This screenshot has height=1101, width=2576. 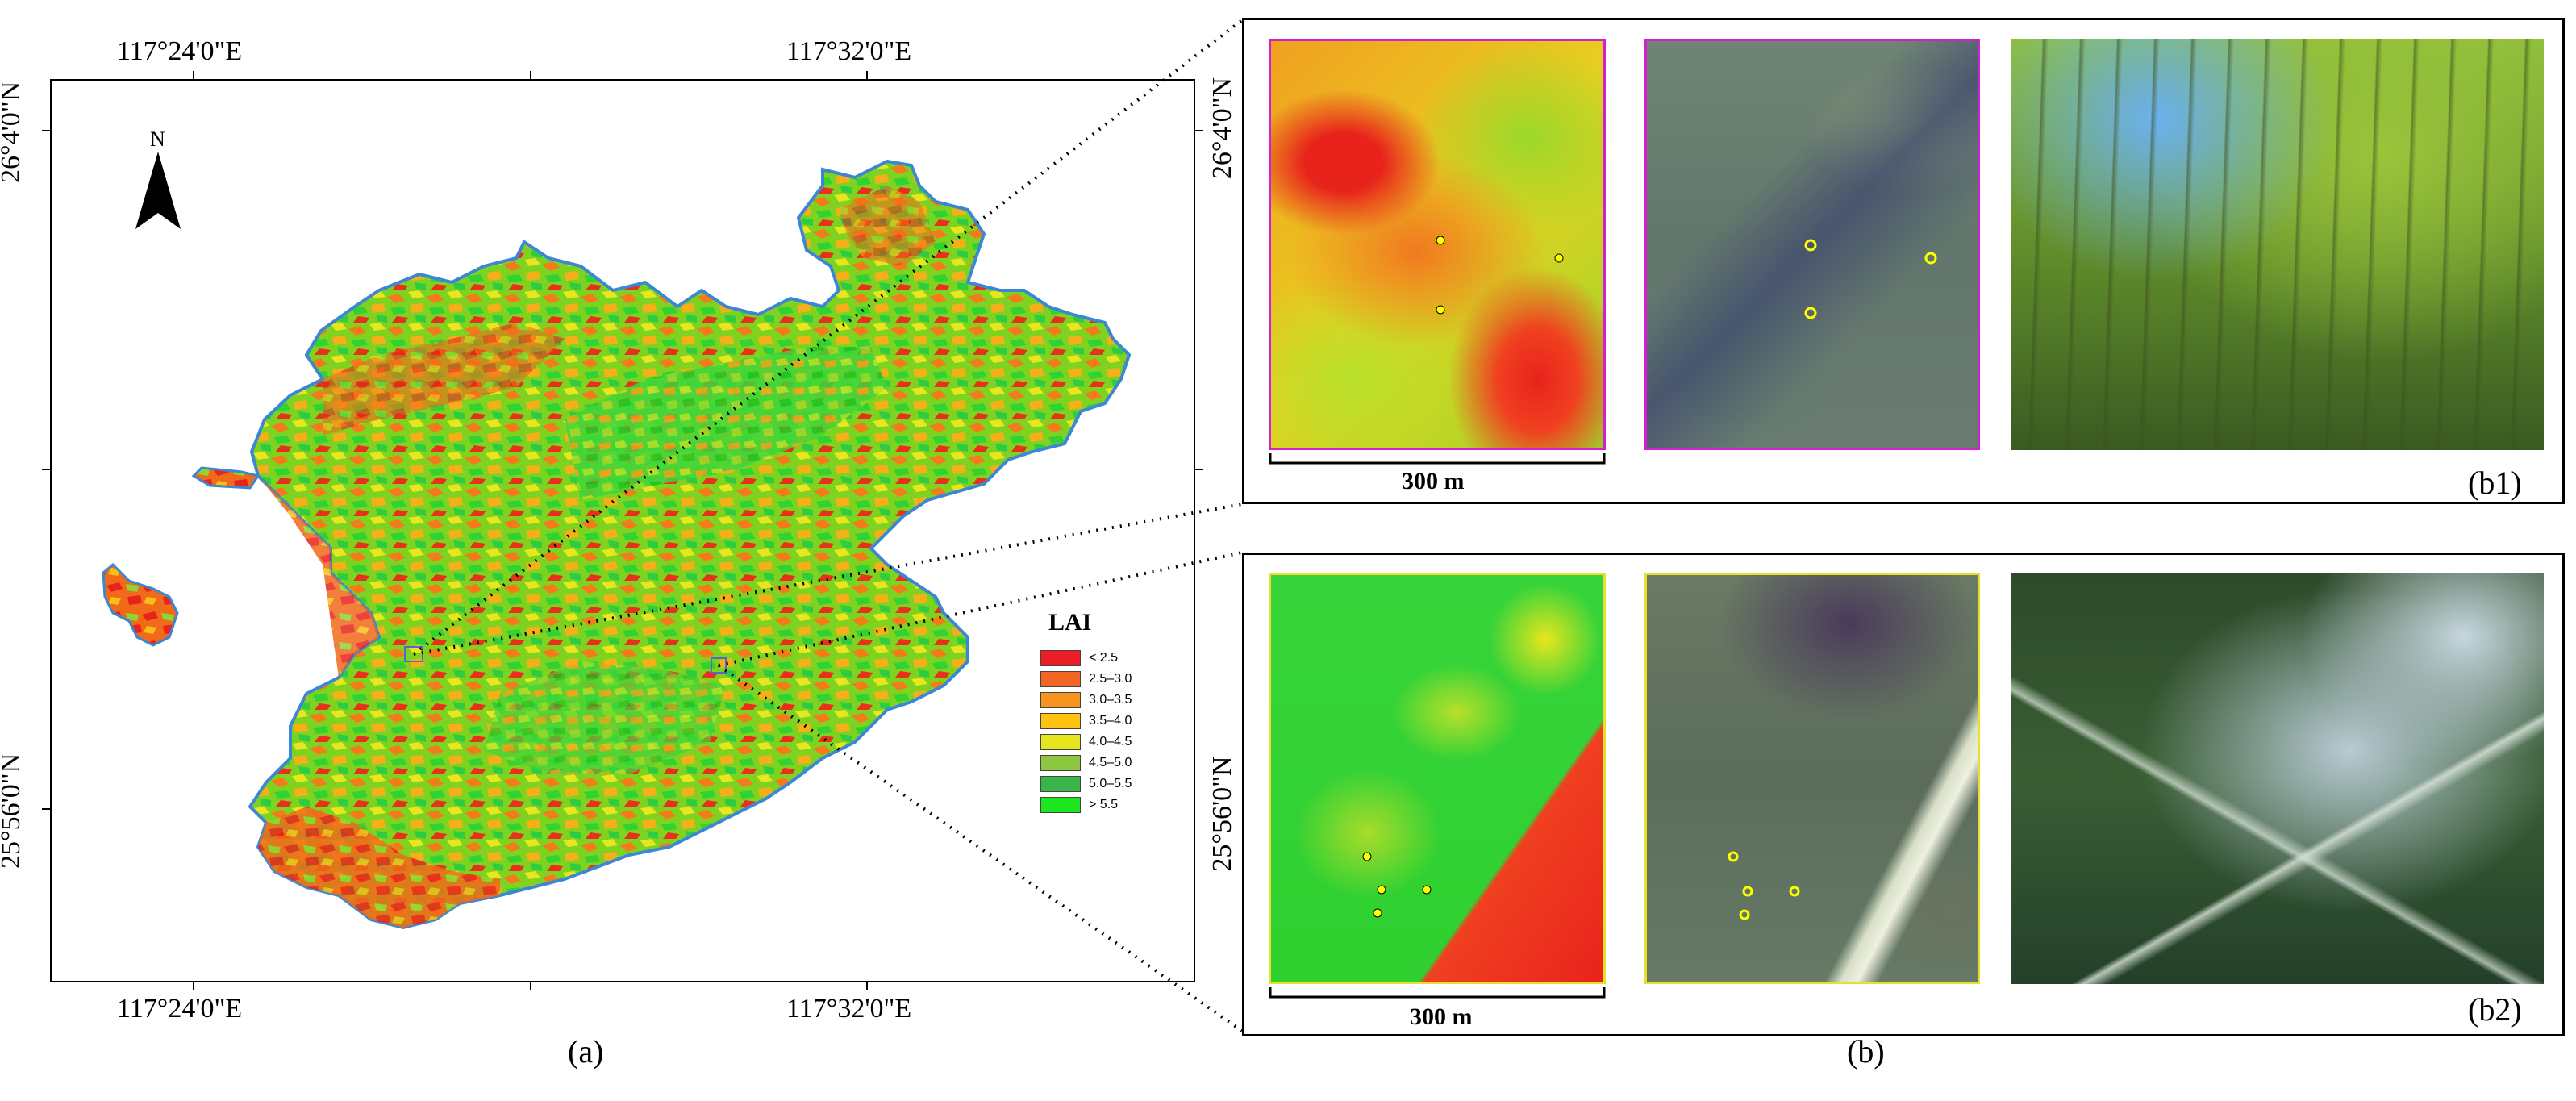 I want to click on legend-label: 3.5–4.0, so click(x=1110, y=721).